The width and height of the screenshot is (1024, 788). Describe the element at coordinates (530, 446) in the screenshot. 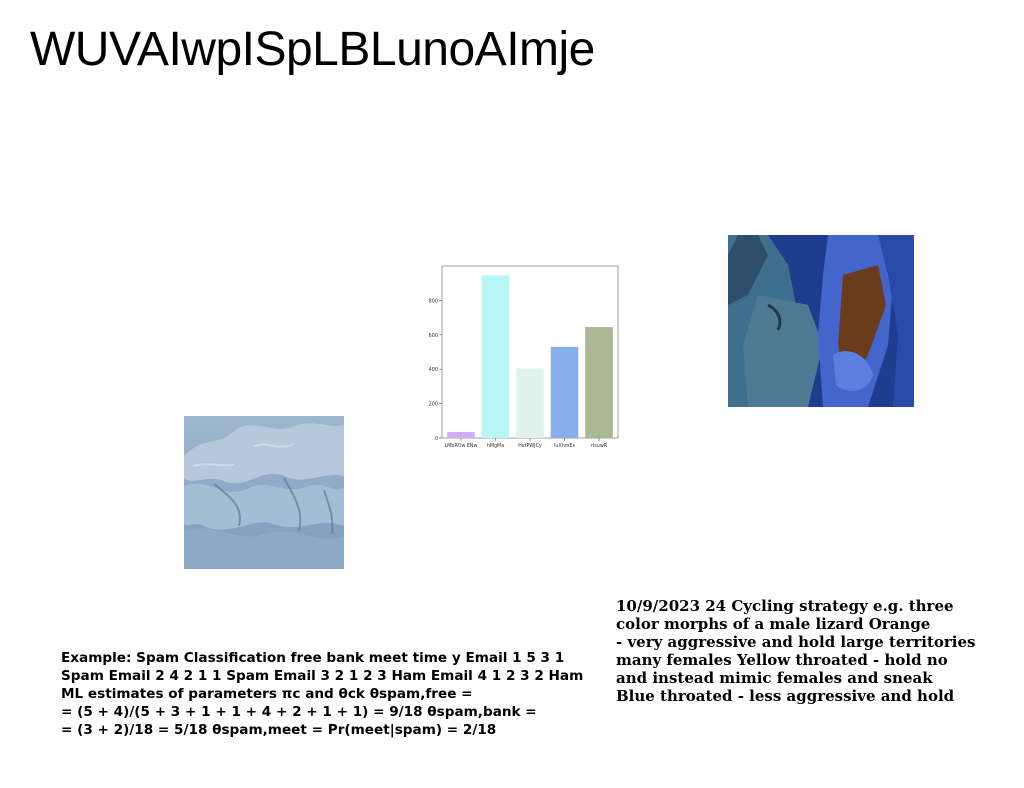

I see `x-tick-label: HxtPWJCy` at that location.